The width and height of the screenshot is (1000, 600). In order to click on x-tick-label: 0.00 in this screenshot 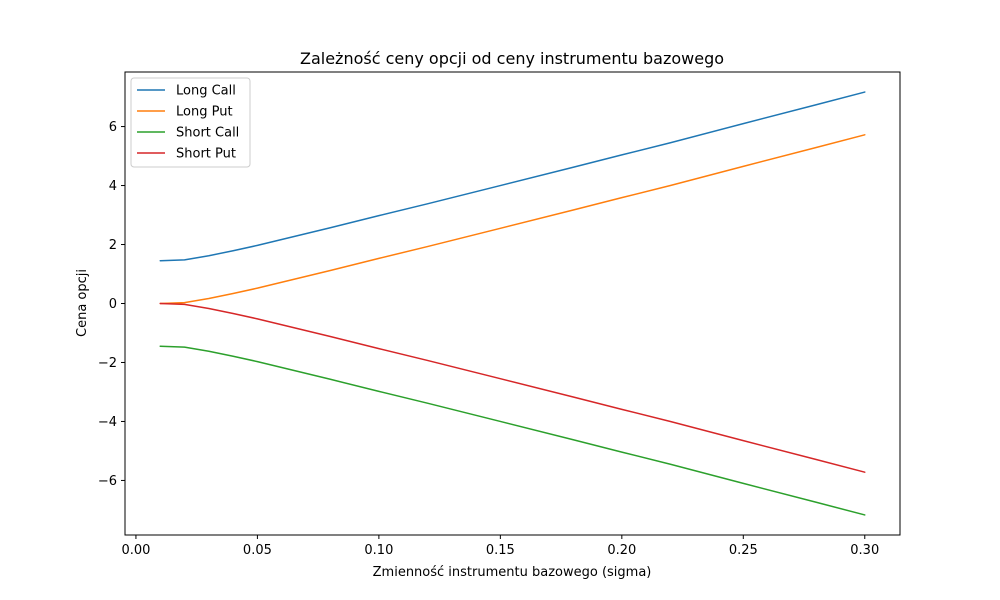, I will do `click(135, 550)`.